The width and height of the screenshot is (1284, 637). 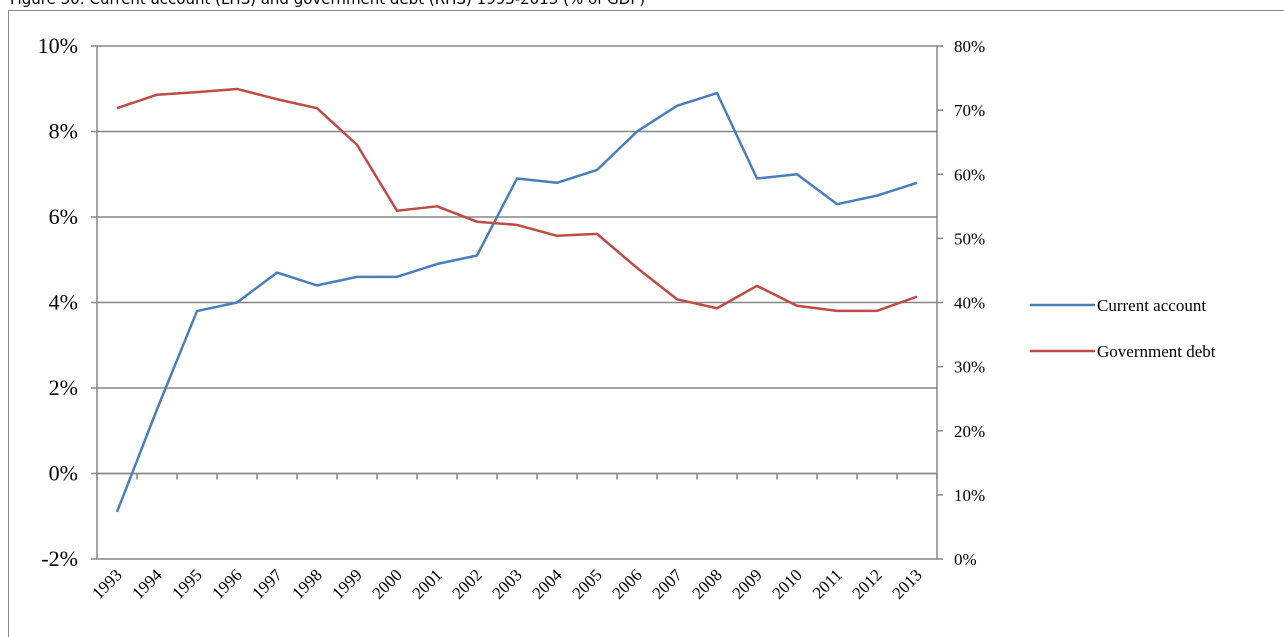 I want to click on legend-label: Government debt, so click(x=1156, y=351).